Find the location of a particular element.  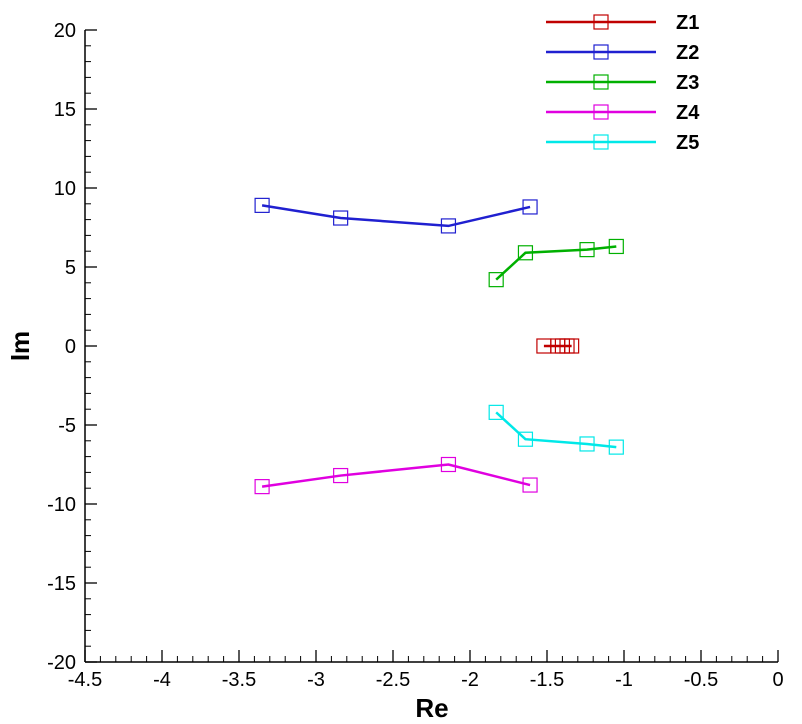

series-z2 is located at coordinates (396, 215).